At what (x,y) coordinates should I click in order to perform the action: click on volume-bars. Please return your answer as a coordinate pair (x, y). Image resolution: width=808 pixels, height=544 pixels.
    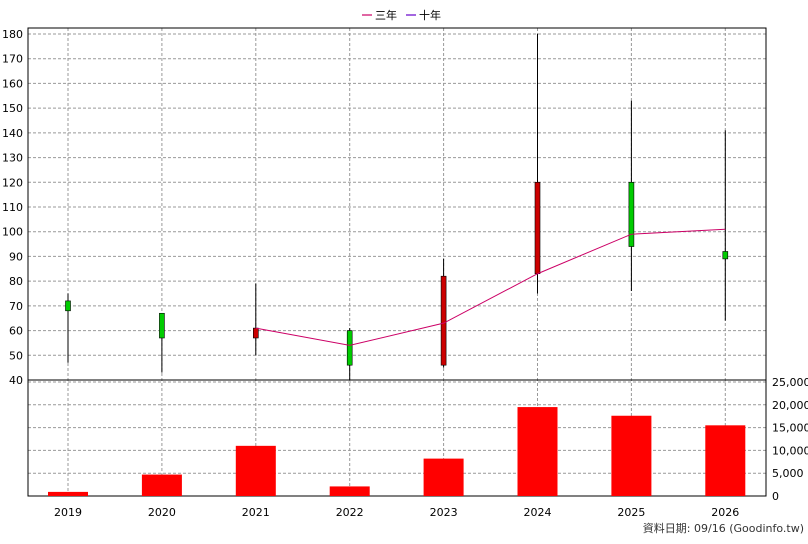
    Looking at the image, I should click on (397, 451).